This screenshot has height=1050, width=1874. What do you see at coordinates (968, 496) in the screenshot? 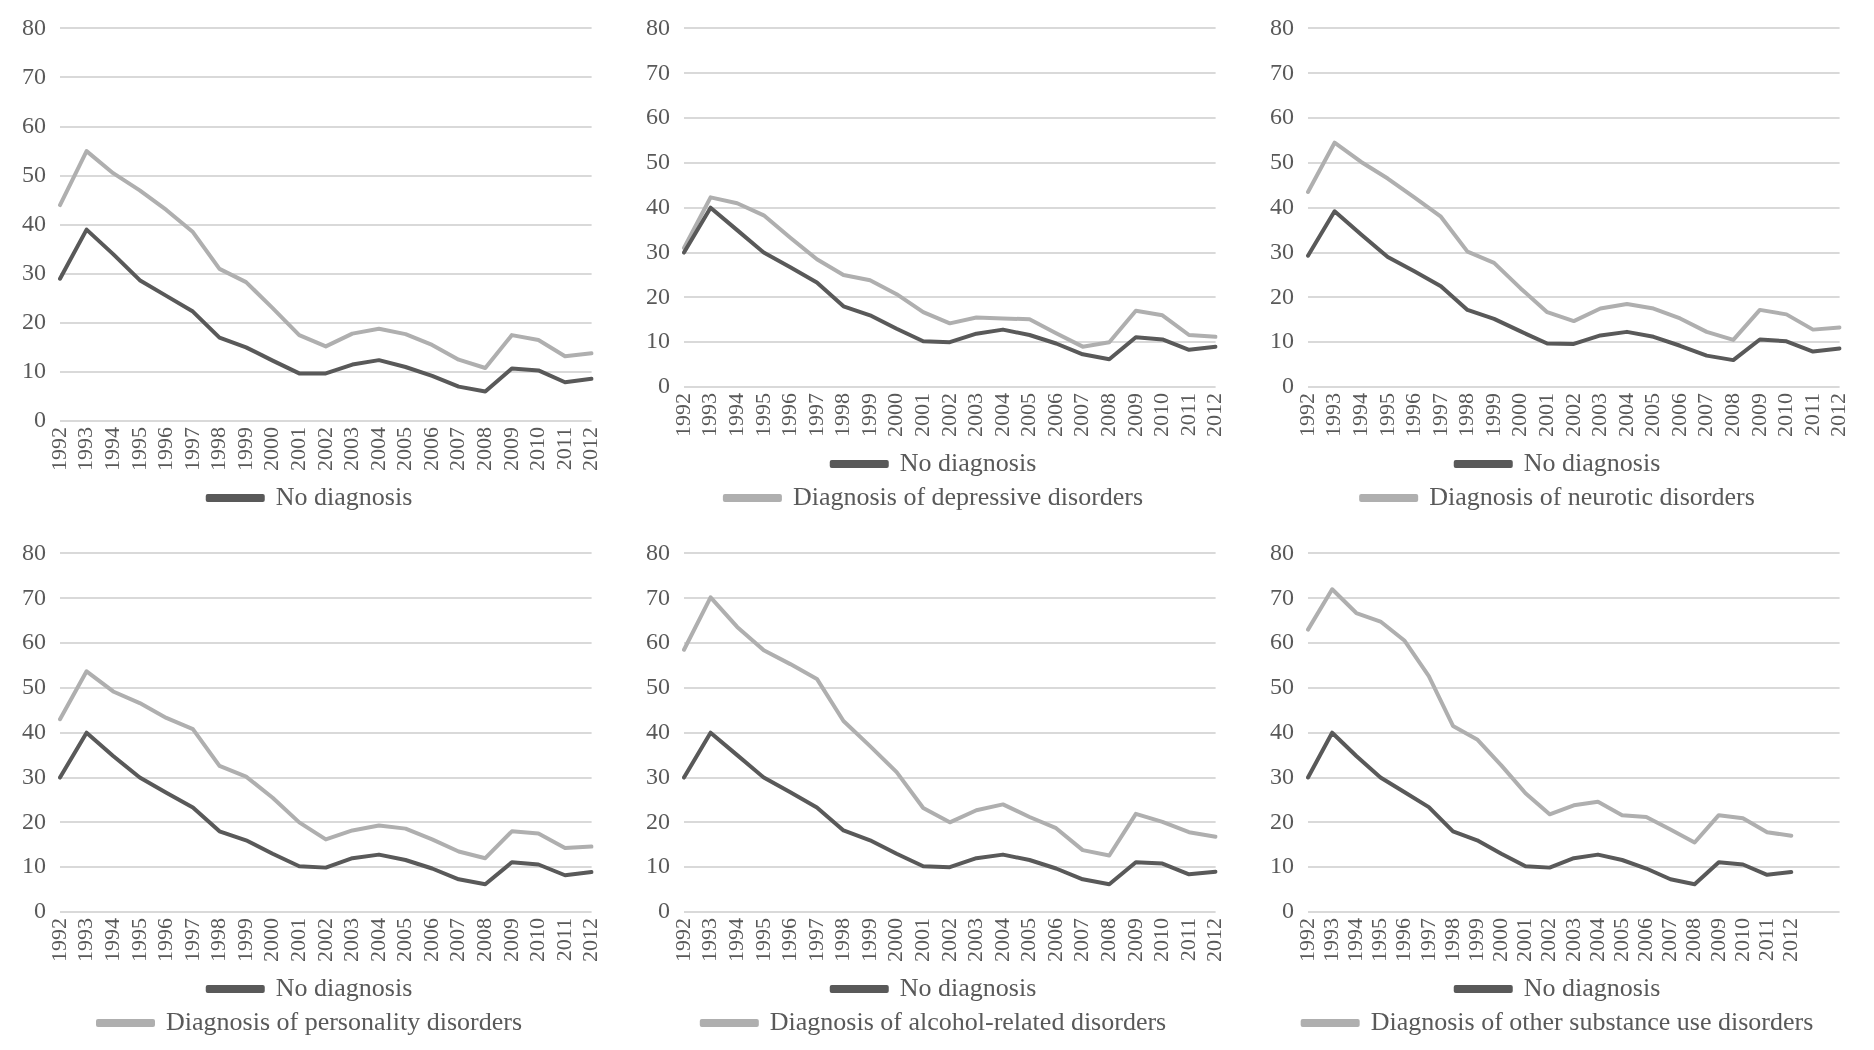
I see `legend-label: Diagnosis of depressive disorders` at bounding box center [968, 496].